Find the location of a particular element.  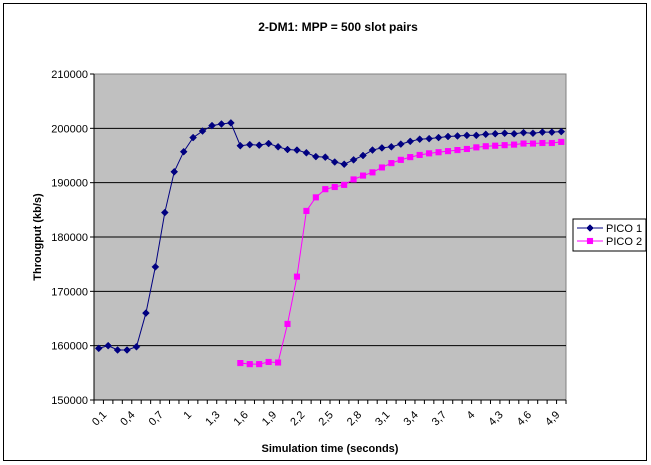

x-tick-label: 4 is located at coordinates (471, 415).